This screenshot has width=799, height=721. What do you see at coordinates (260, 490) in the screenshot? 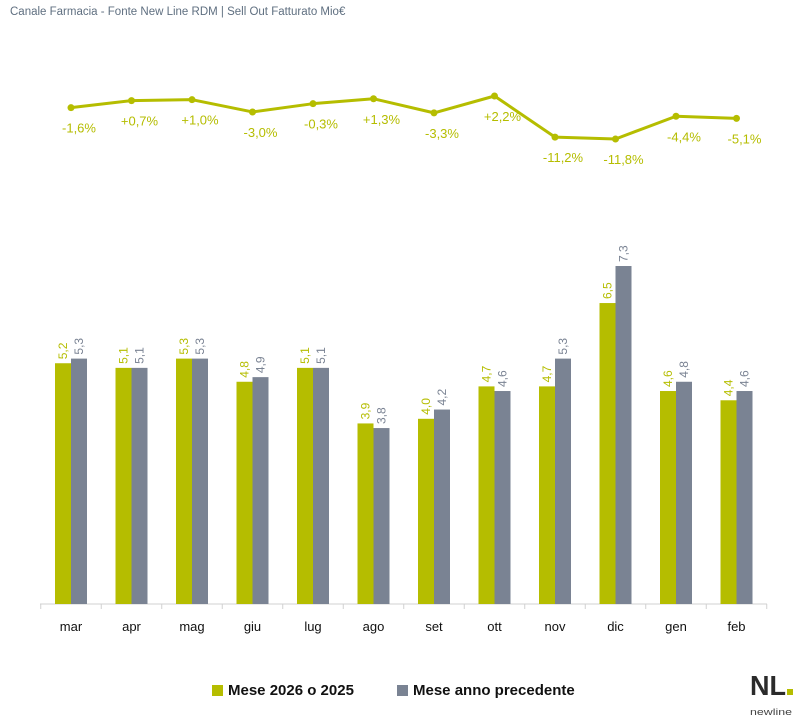
I see `bar-previous-giu` at bounding box center [260, 490].